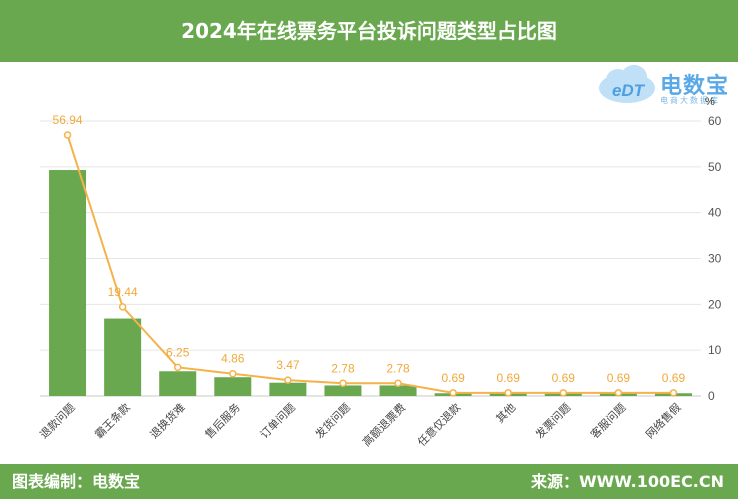  I want to click on x-category-label: 客服问题, so click(607, 420).